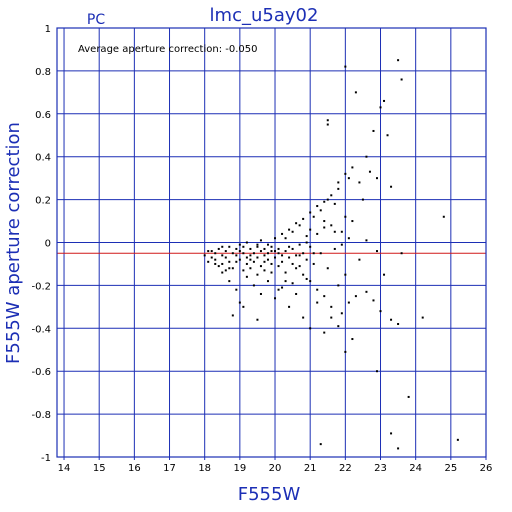  Describe the element at coordinates (41, 415) in the screenshot. I see `y-tick-label: -0.8` at that location.